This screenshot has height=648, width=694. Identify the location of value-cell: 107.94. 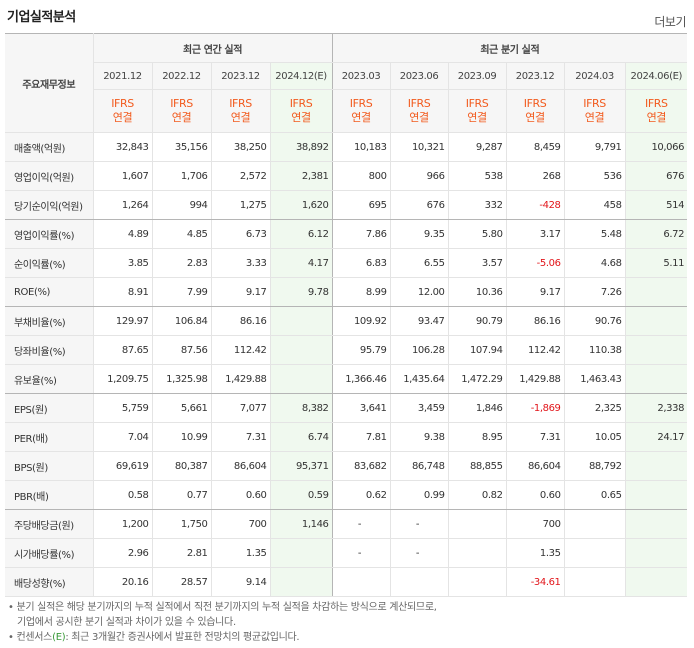
(477, 350).